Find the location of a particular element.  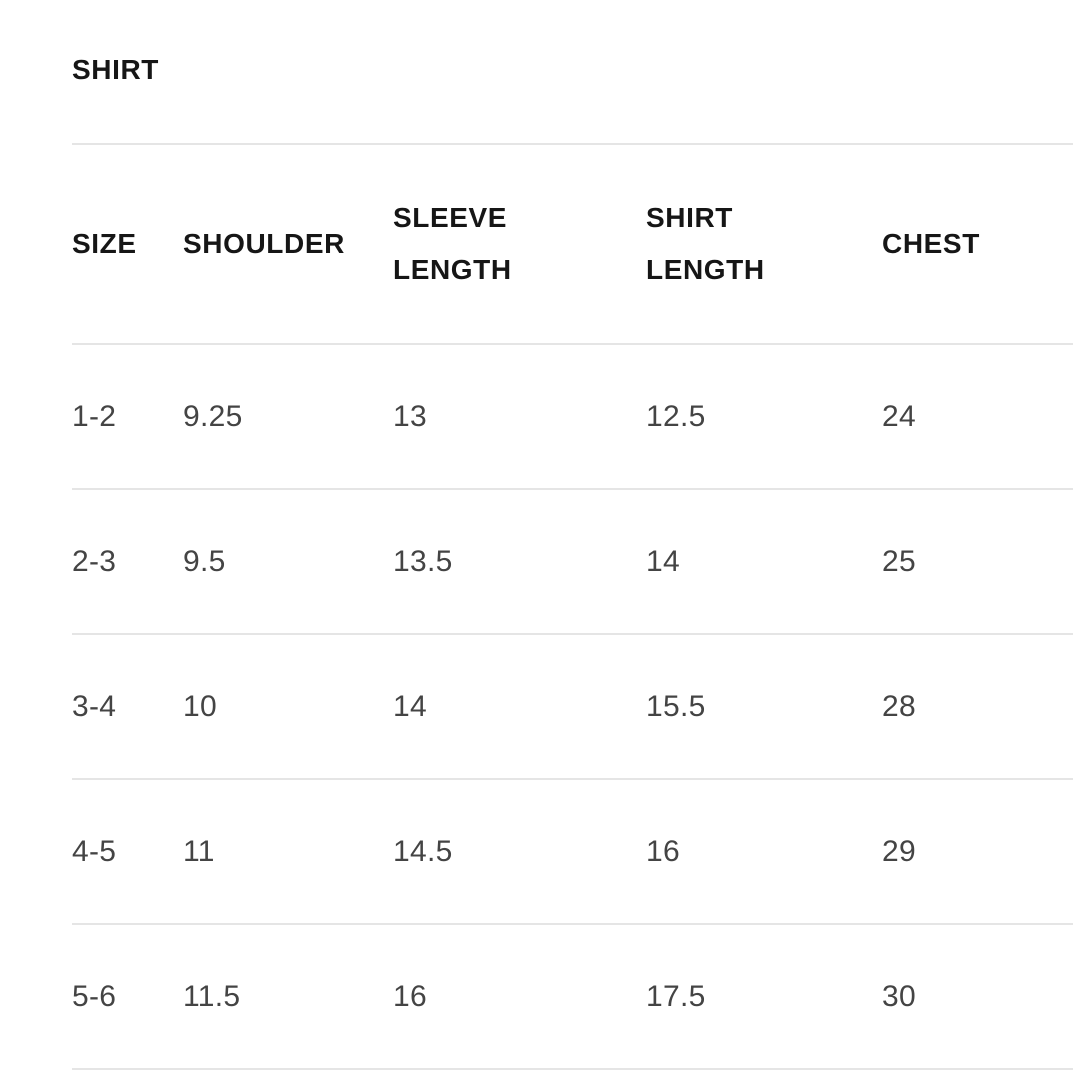

cell-shoulder: 11.5 is located at coordinates (288, 997).